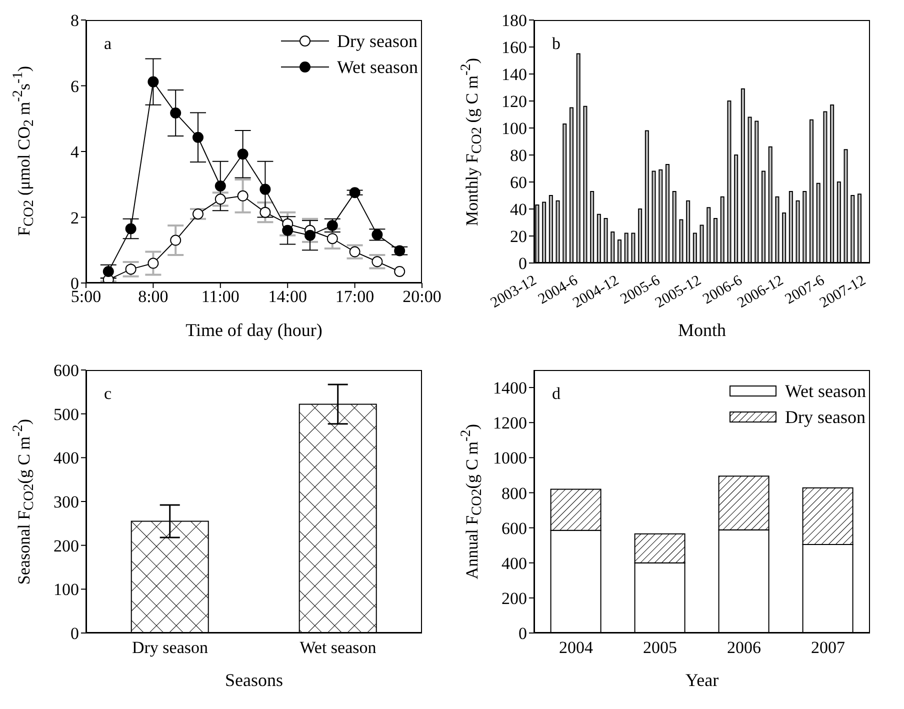 The height and width of the screenshot is (709, 904). I want to click on y-tick-label: 2, so click(74, 218).